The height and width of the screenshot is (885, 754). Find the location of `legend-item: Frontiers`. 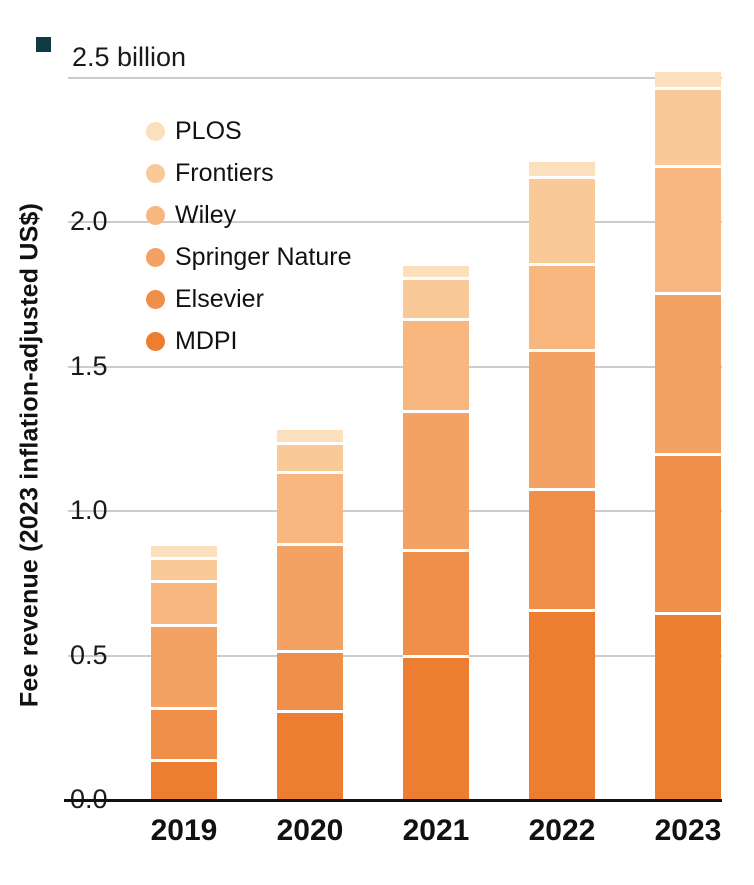

legend-item: Frontiers is located at coordinates (248, 173).